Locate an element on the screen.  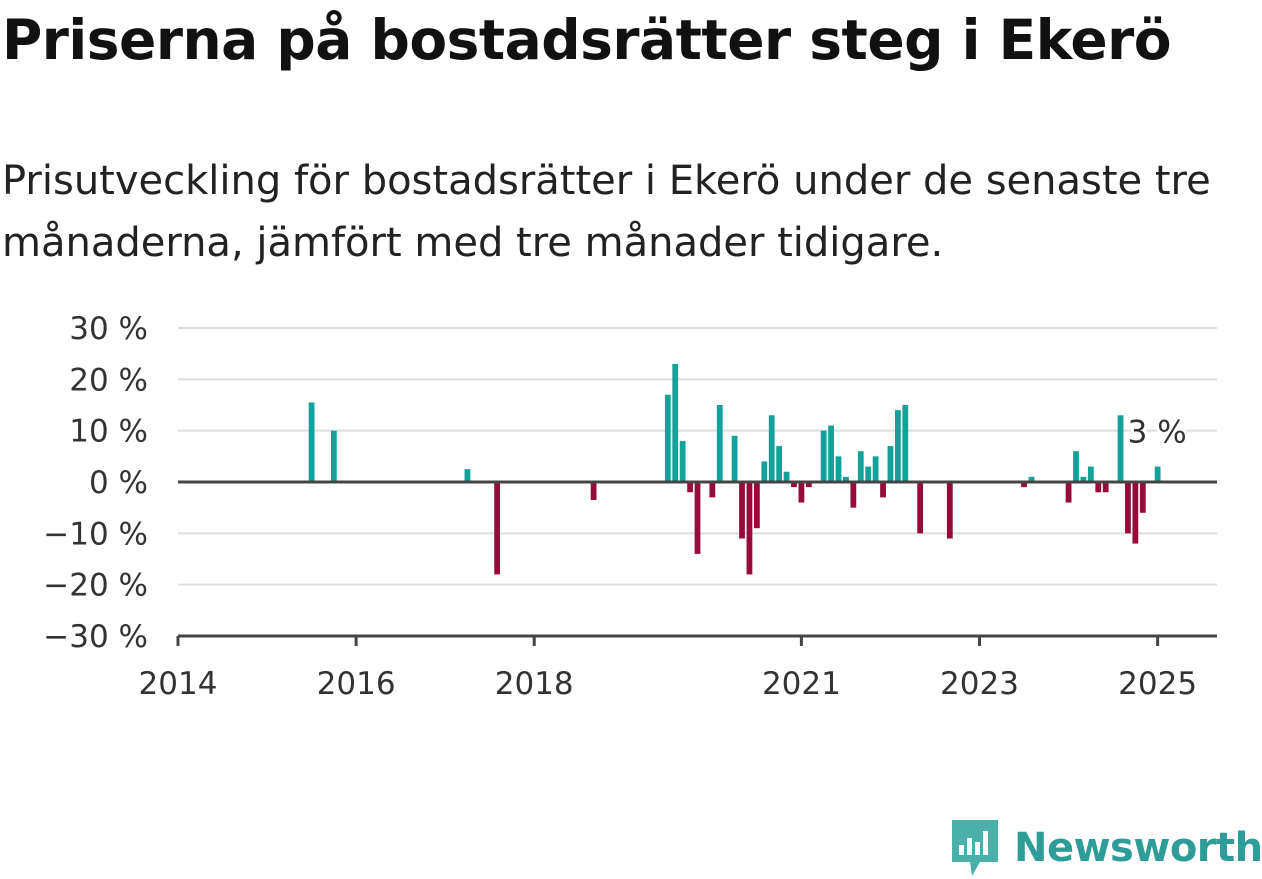
x-tick-label: 2021 is located at coordinates (801, 684).